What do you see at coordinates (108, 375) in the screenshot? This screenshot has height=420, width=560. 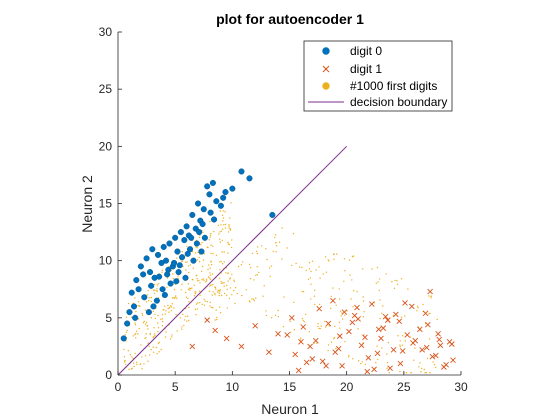 I see `y-tick-label: 0` at bounding box center [108, 375].